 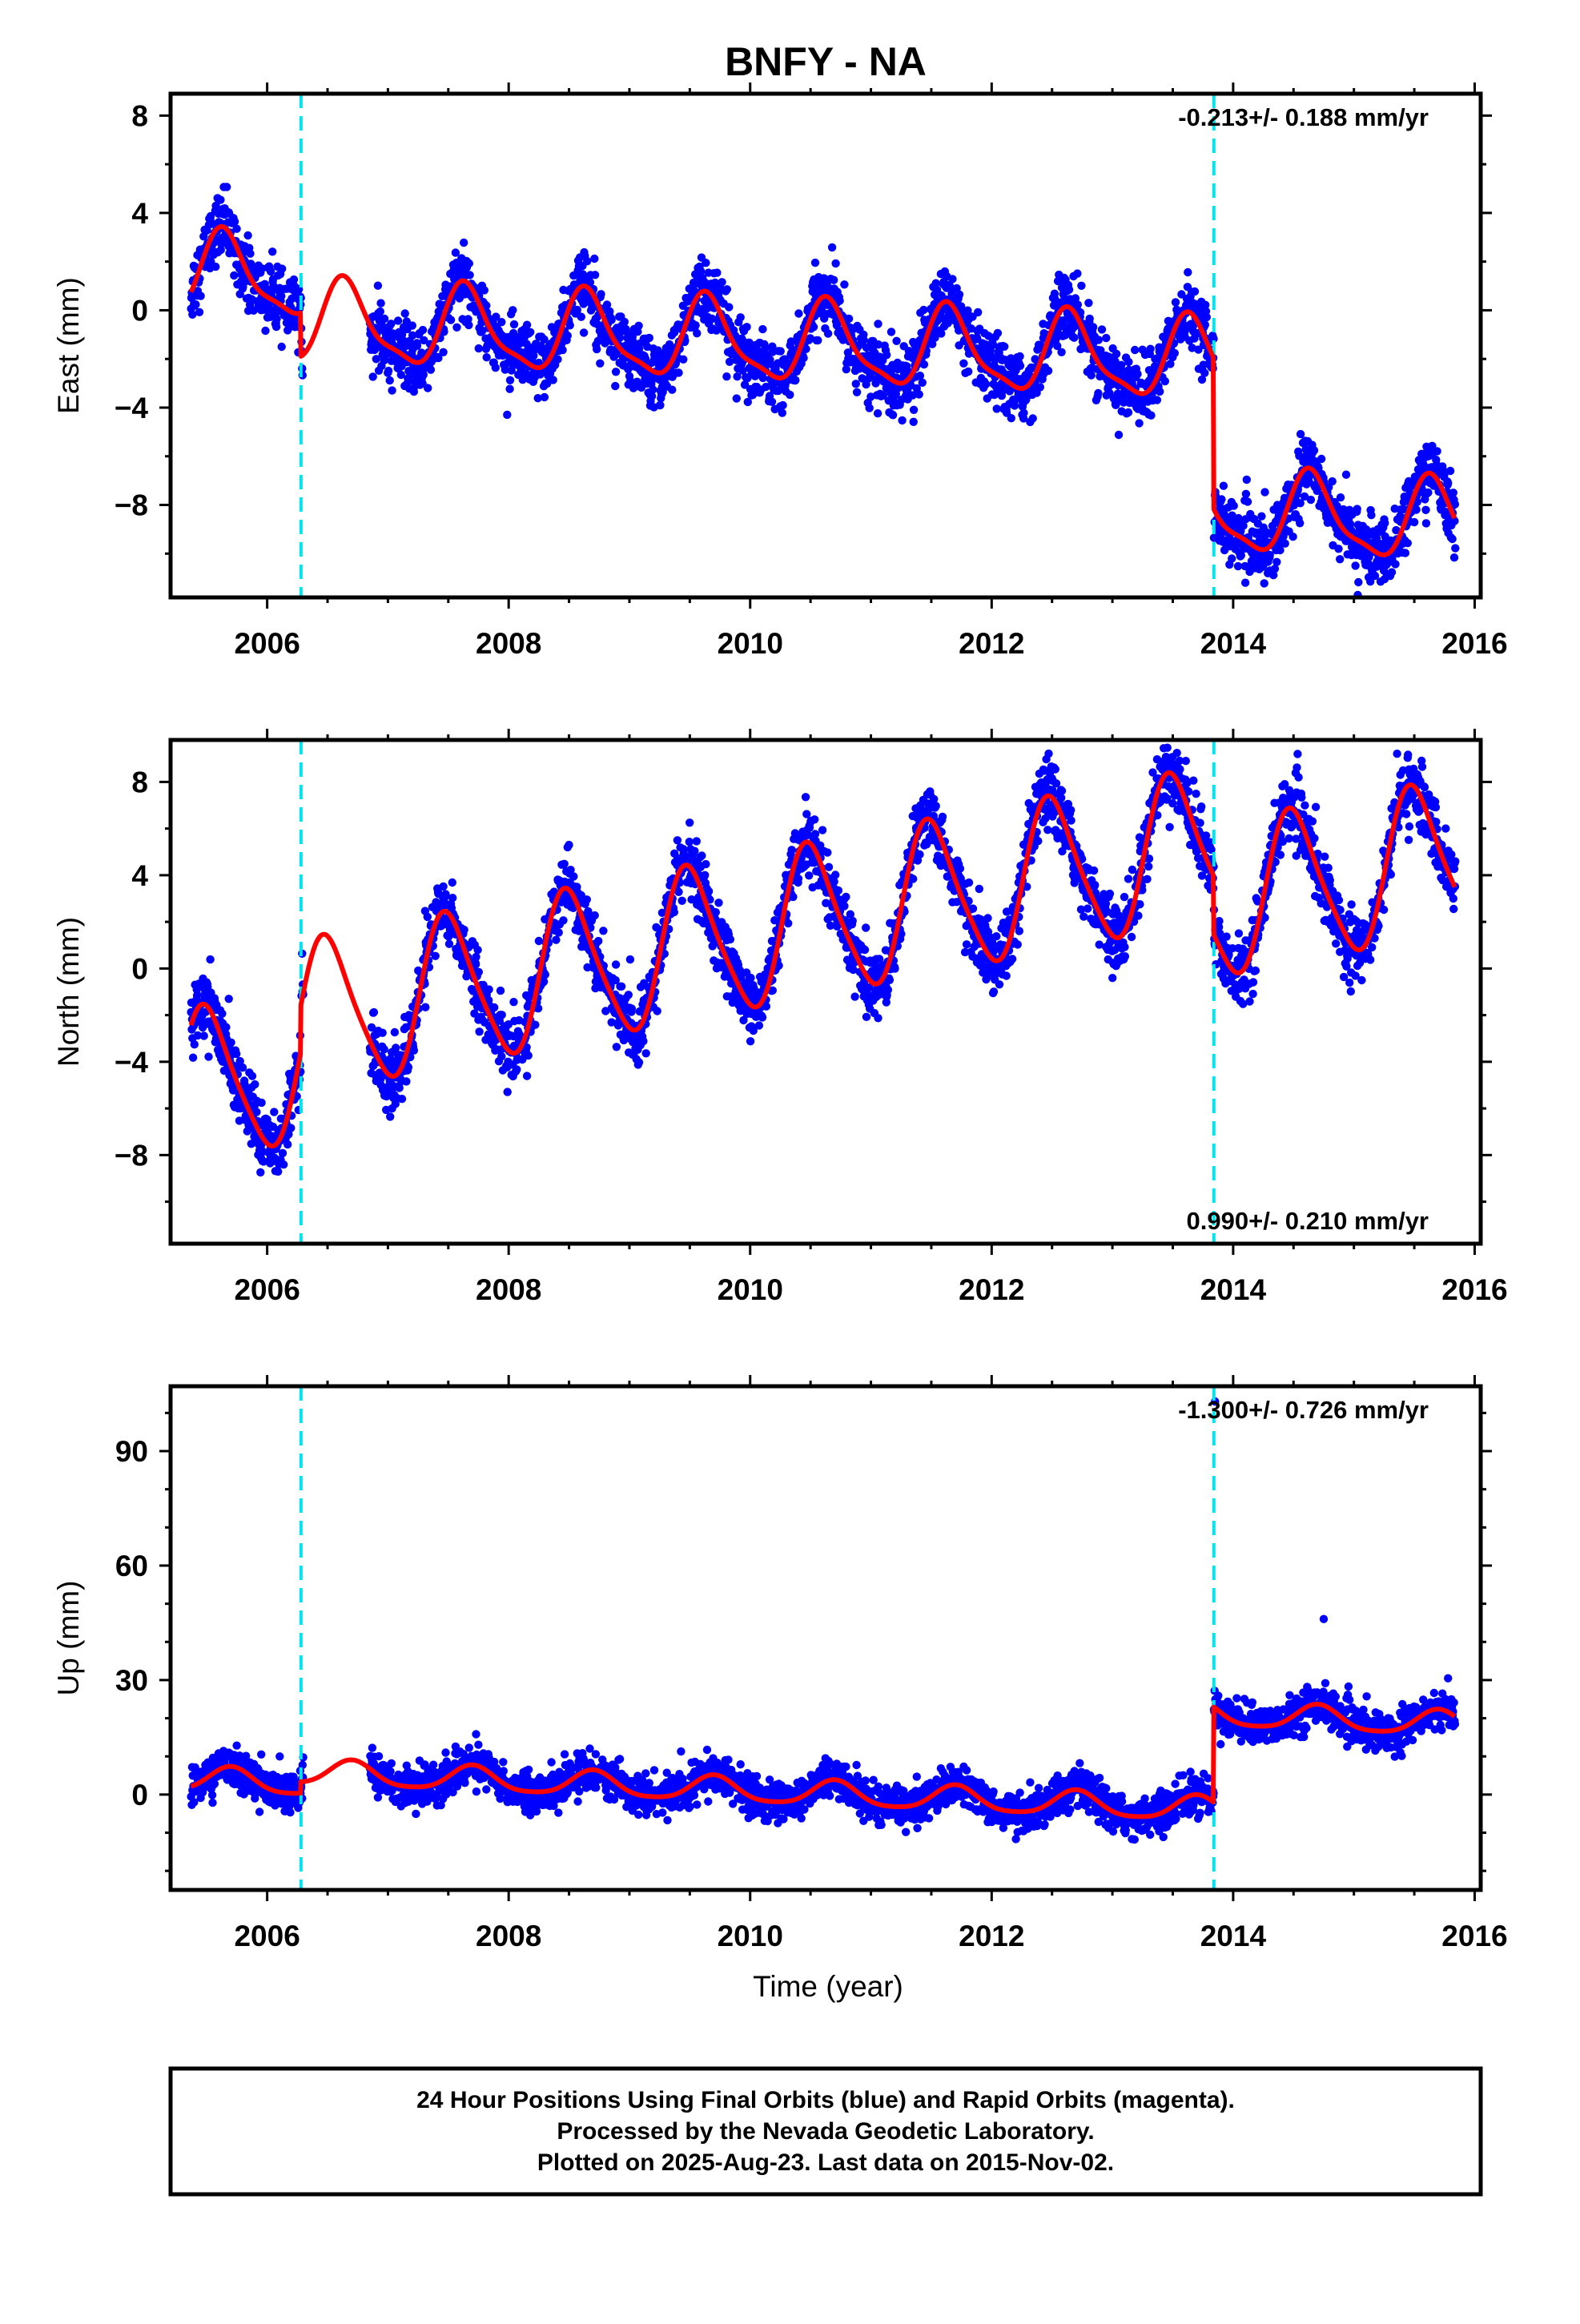 What do you see at coordinates (823, 390) in the screenshot?
I see `east-final-orbit-points` at bounding box center [823, 390].